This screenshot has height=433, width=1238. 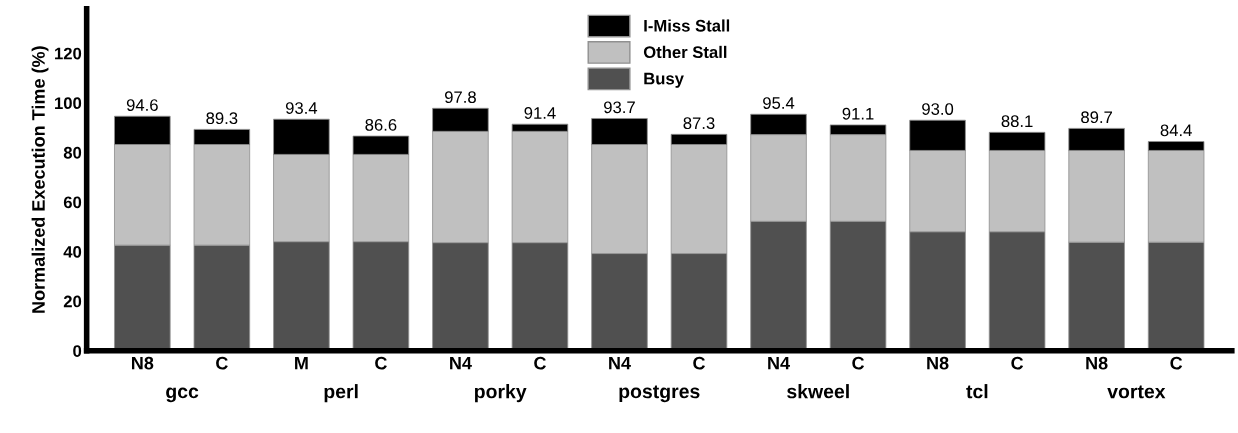 What do you see at coordinates (1096, 117) in the screenshot?
I see `total-label: 89.7` at bounding box center [1096, 117].